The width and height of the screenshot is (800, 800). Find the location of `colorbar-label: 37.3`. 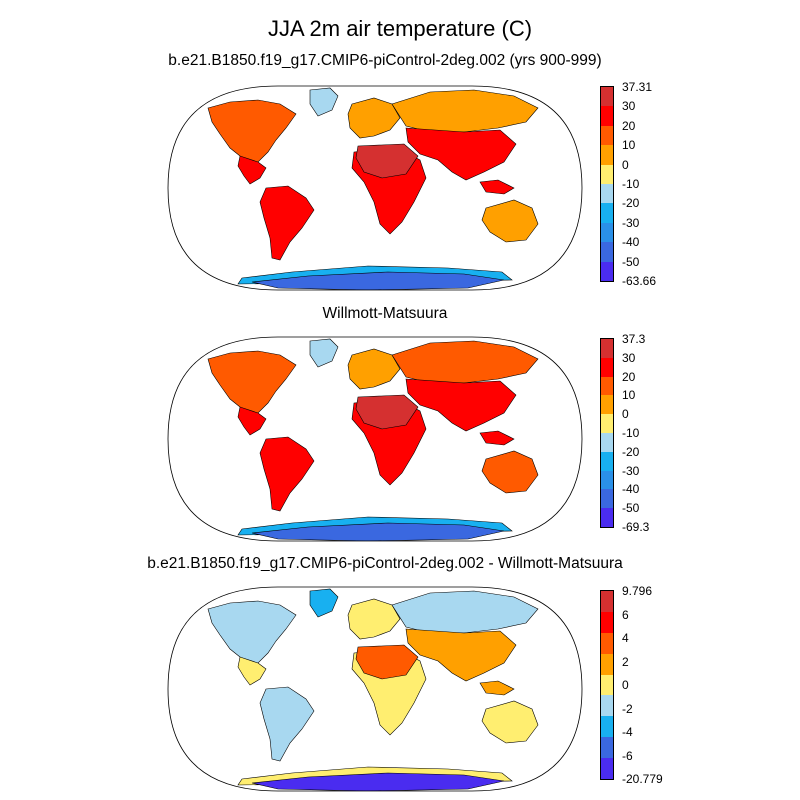

colorbar-label: 37.3 is located at coordinates (634, 339).